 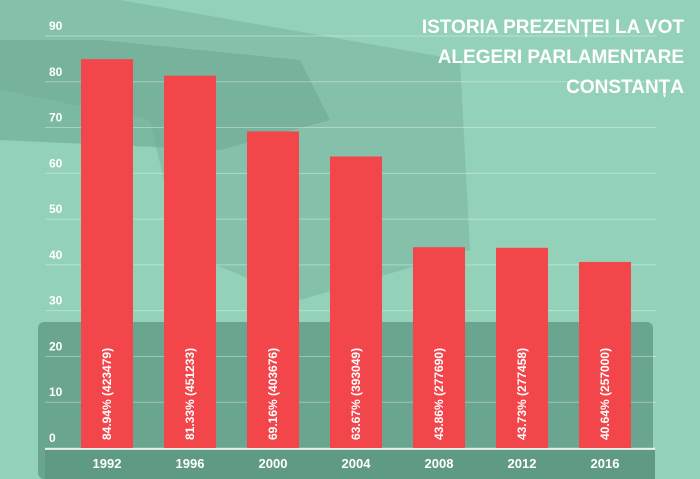 What do you see at coordinates (107, 463) in the screenshot?
I see `x-tick-label: 1992` at bounding box center [107, 463].